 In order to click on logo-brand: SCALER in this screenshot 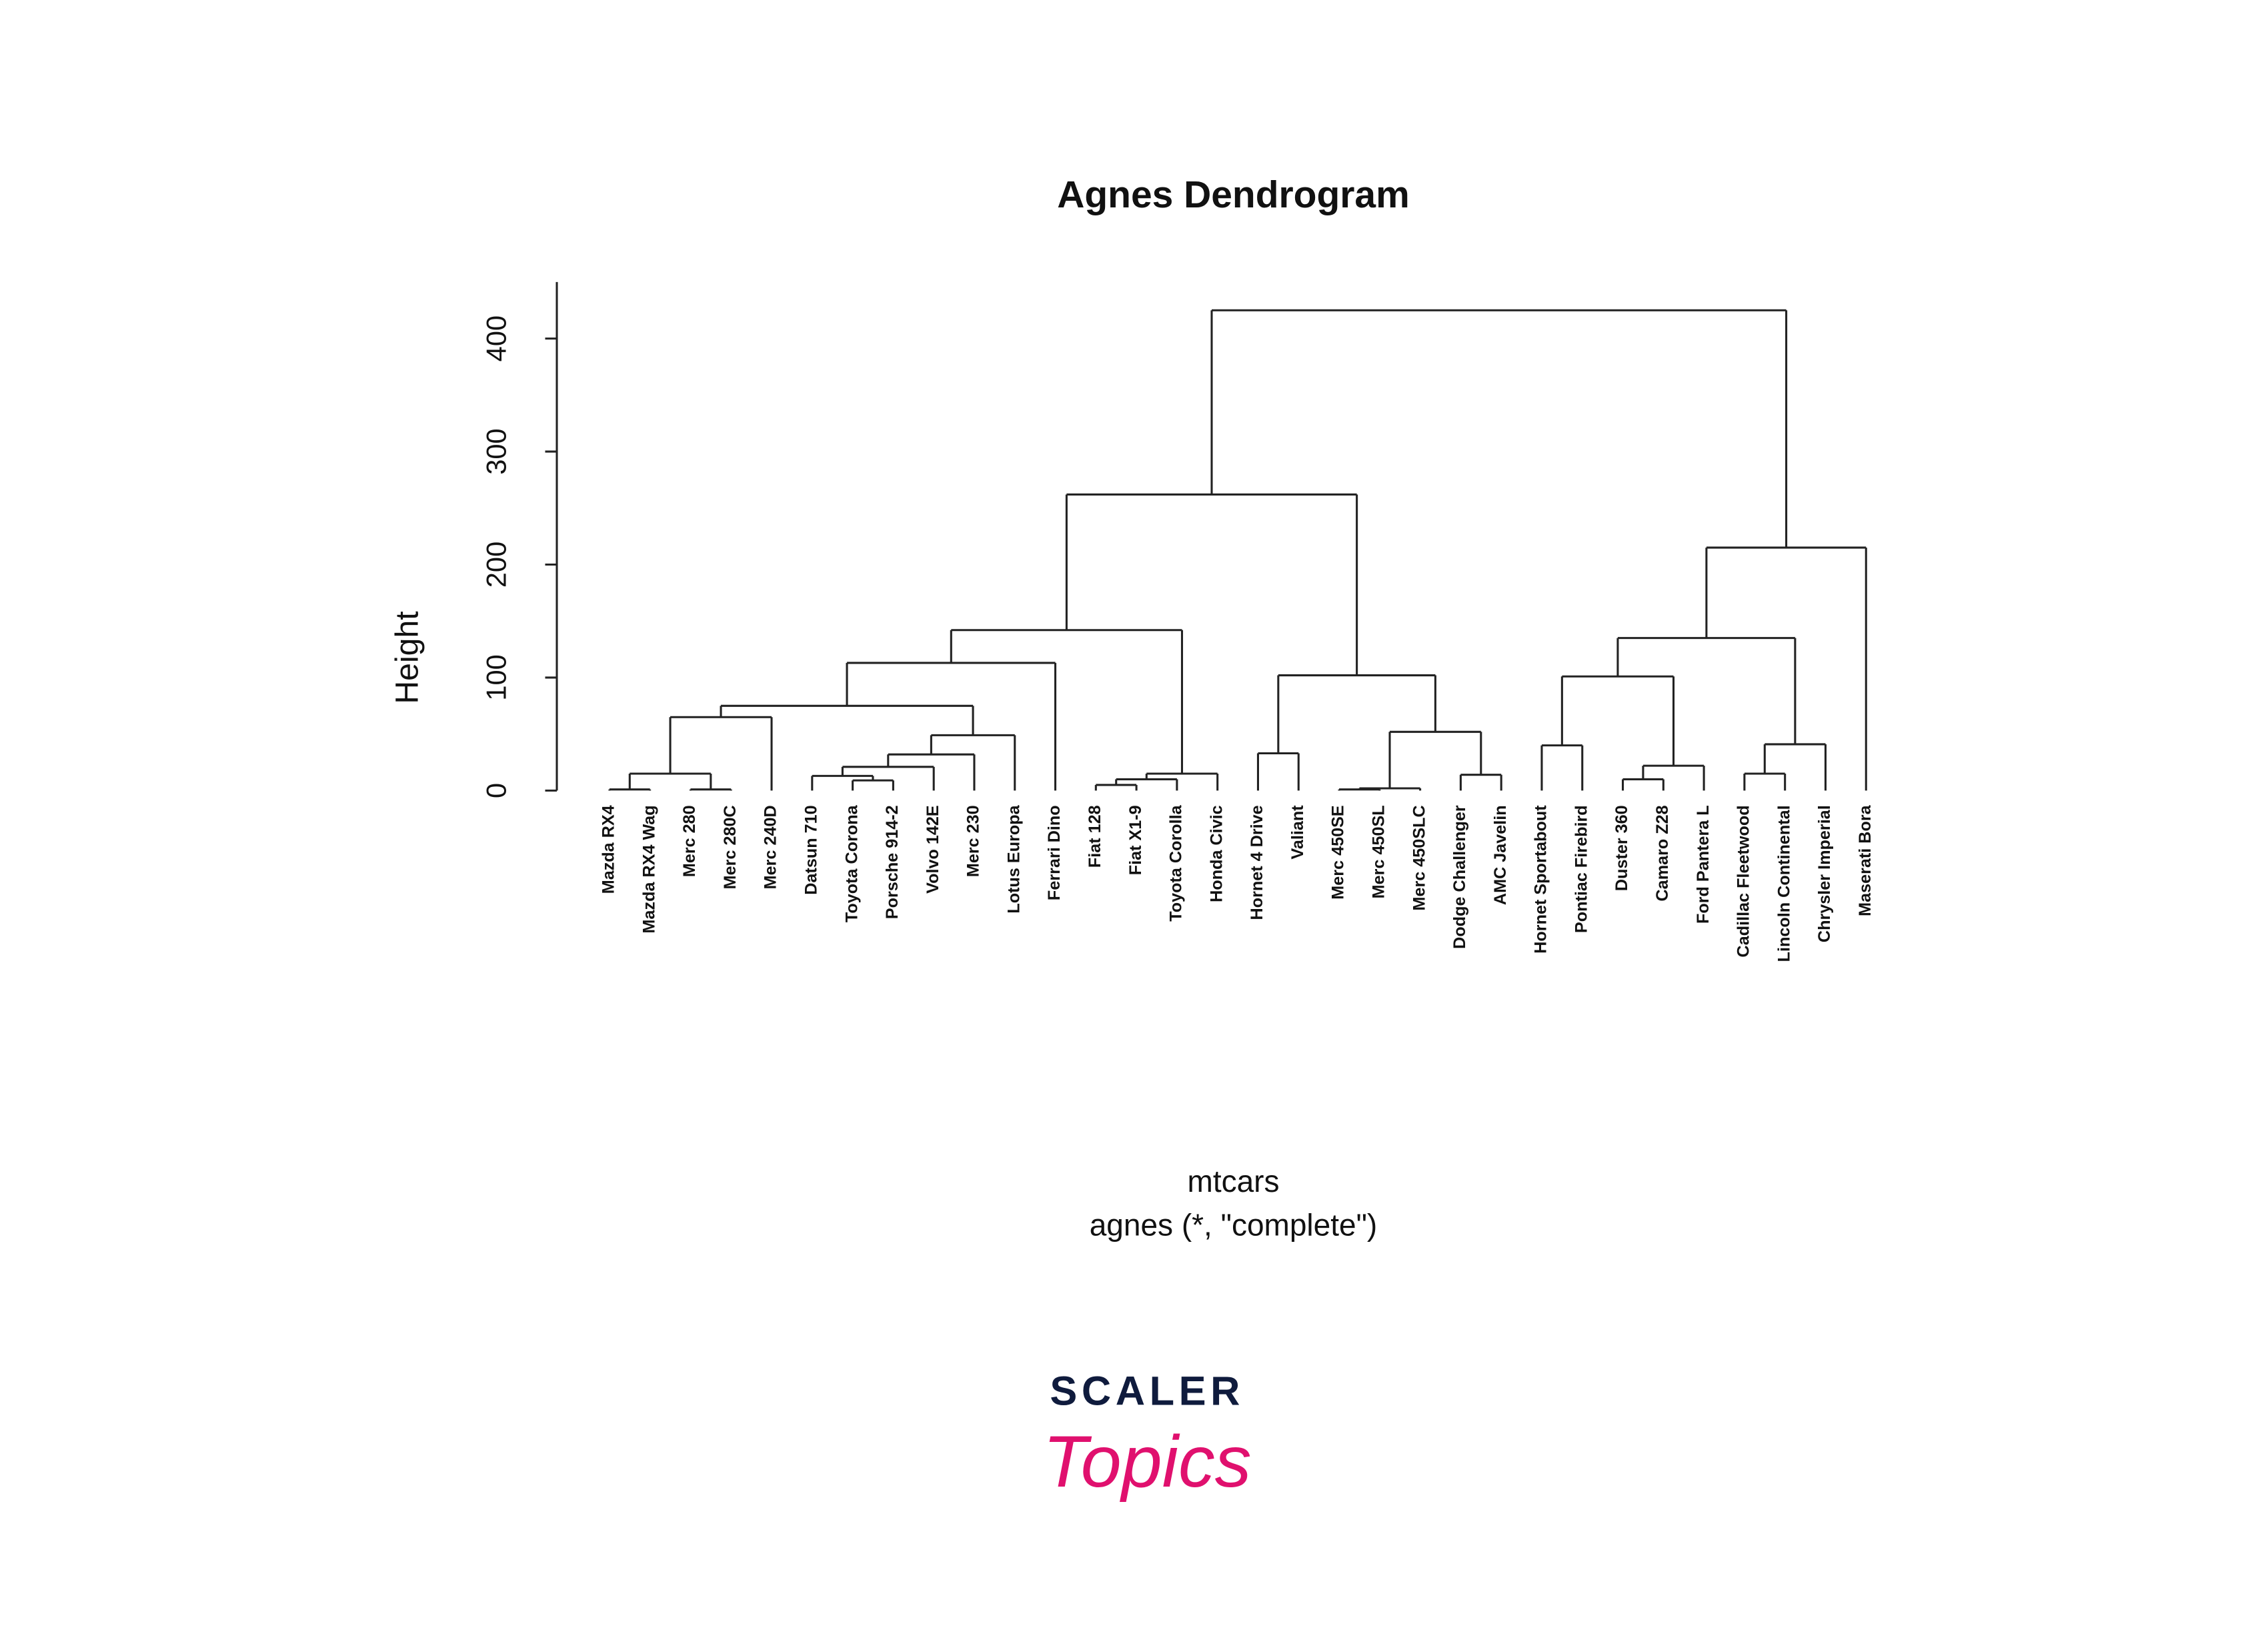, I will do `click(1147, 1392)`.